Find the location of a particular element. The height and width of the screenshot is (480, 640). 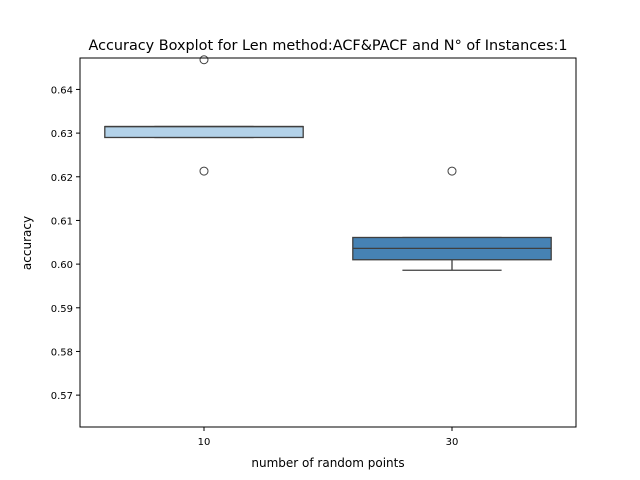

y-axis-label: accuracy is located at coordinates (27, 243).